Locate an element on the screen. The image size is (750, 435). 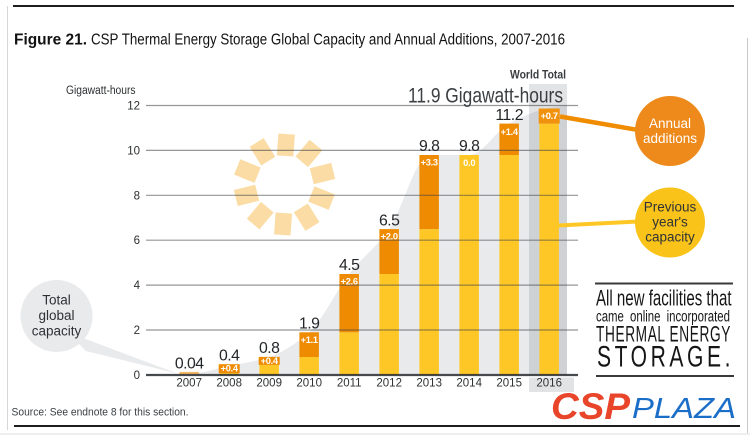
svg-text: +3.3 is located at coordinates (429, 163).